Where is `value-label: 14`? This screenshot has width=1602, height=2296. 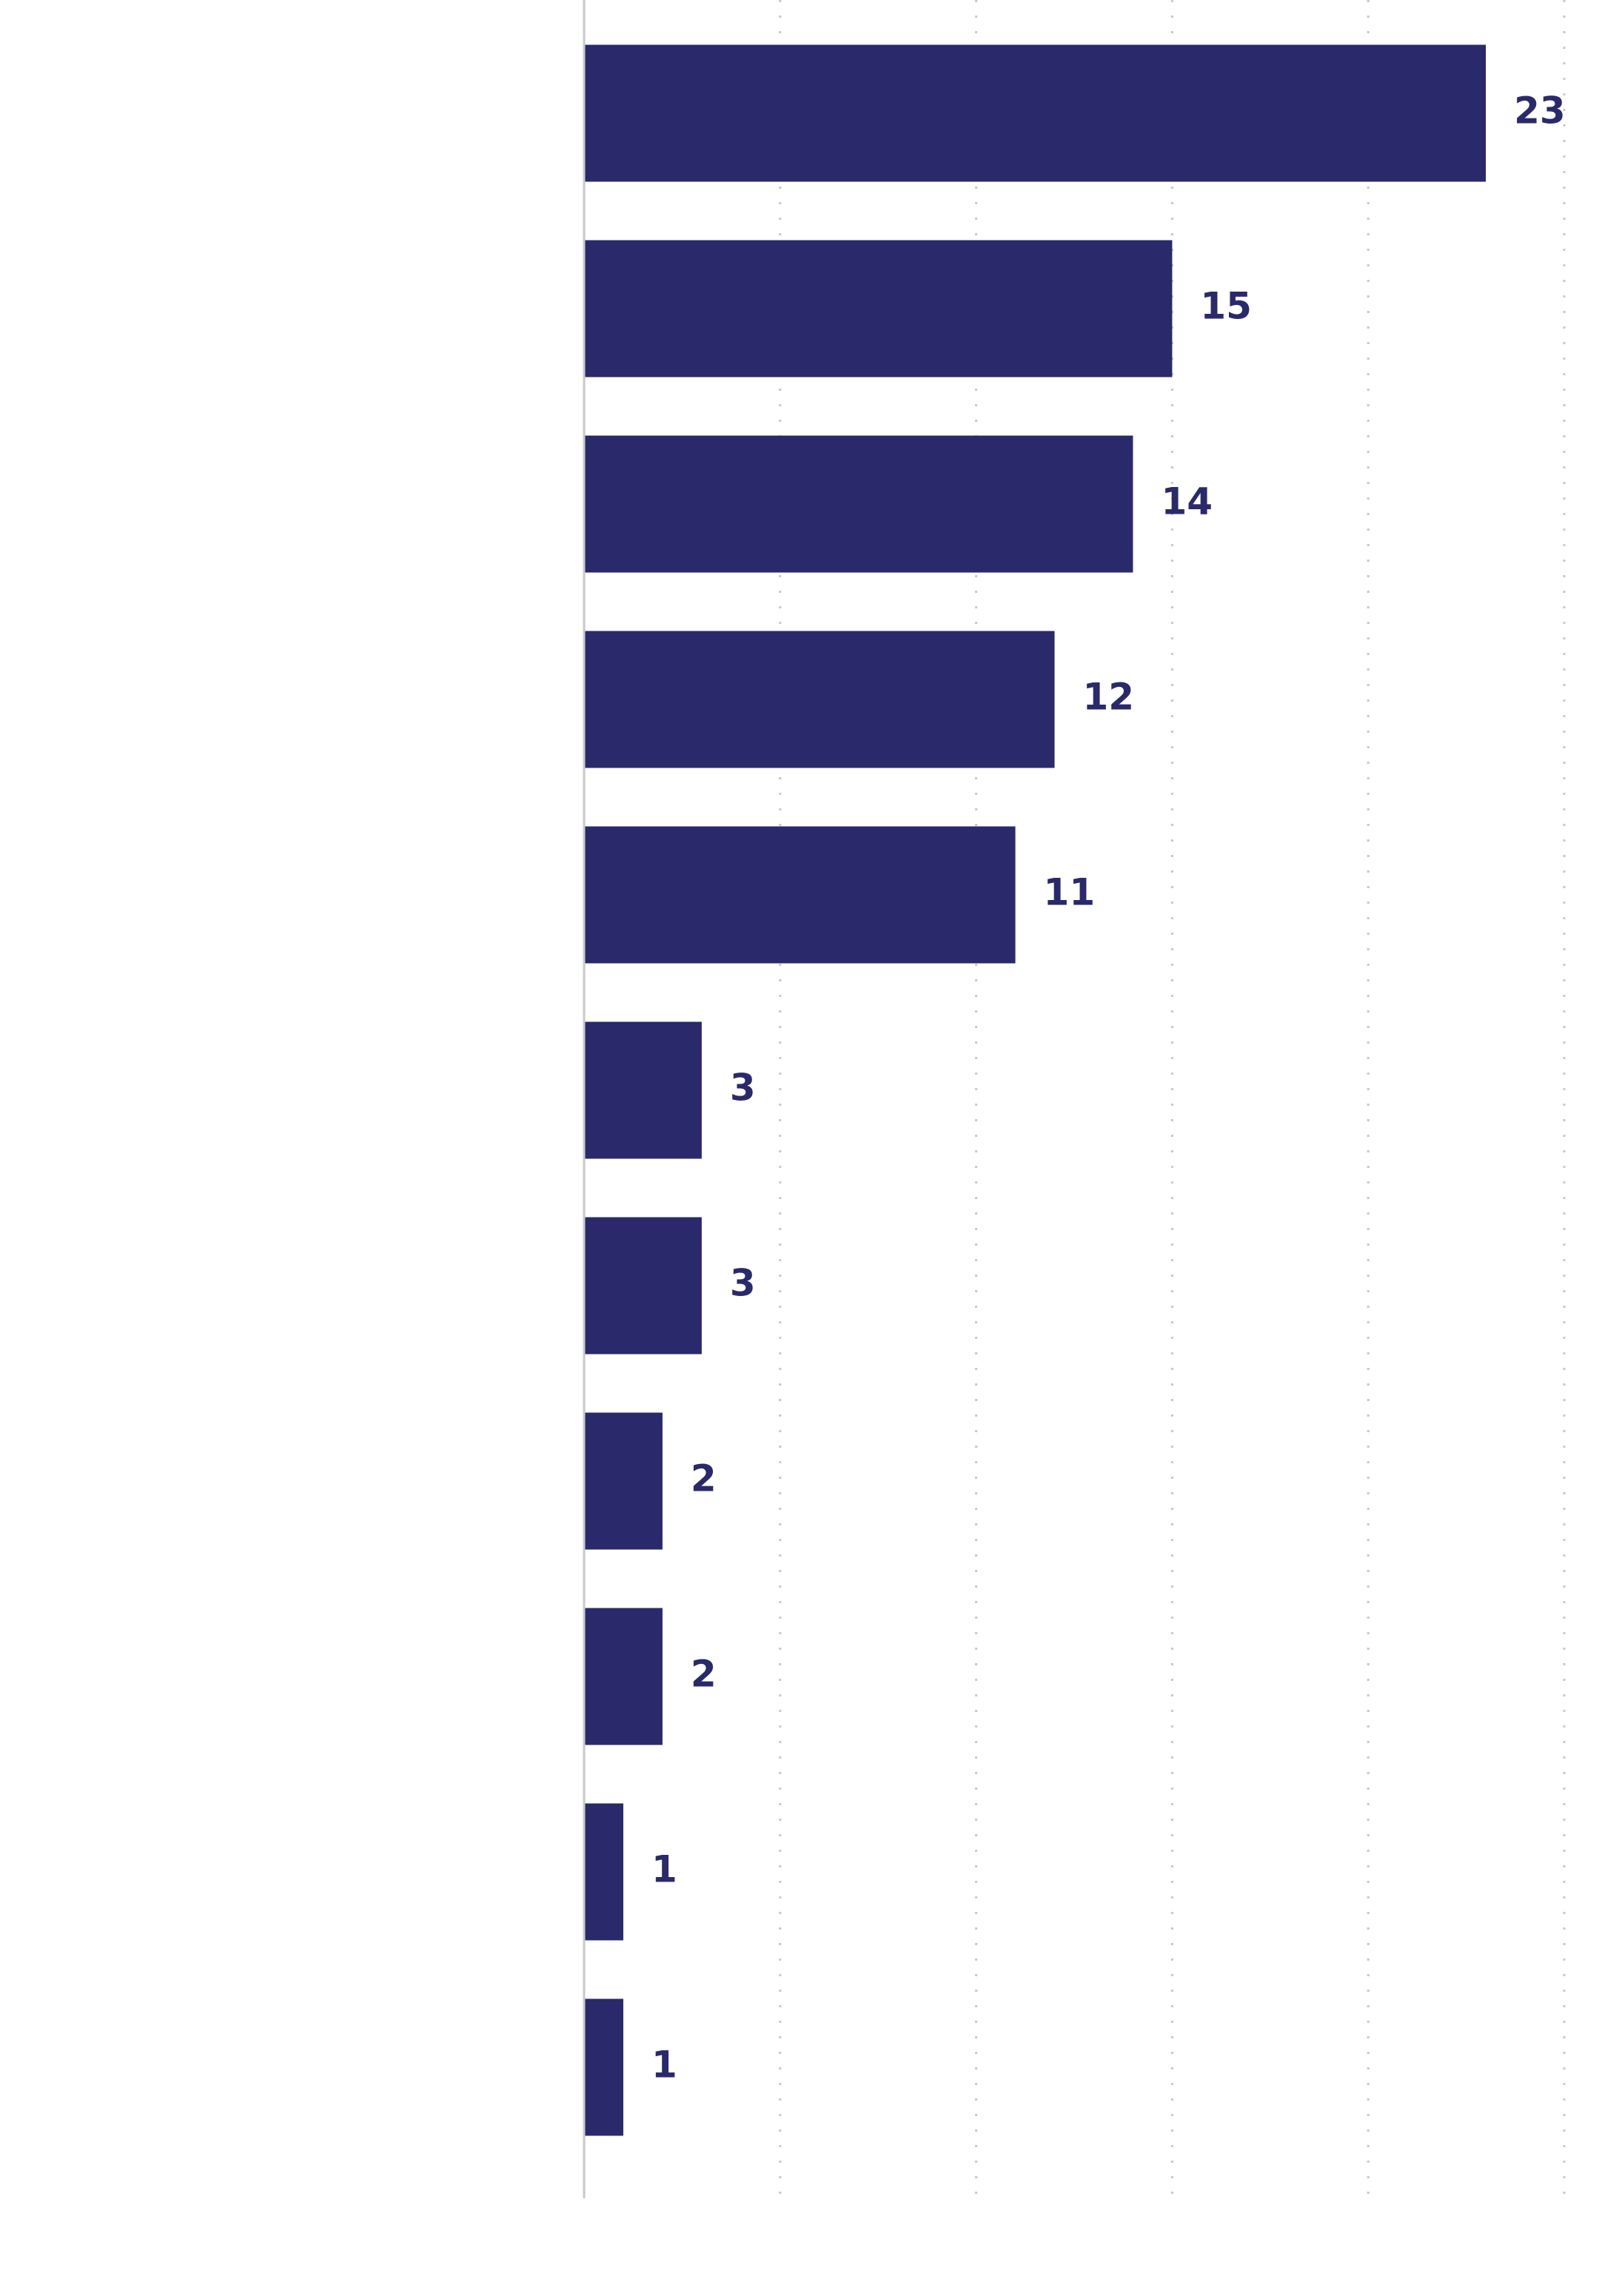
value-label: 14 is located at coordinates (1187, 502).